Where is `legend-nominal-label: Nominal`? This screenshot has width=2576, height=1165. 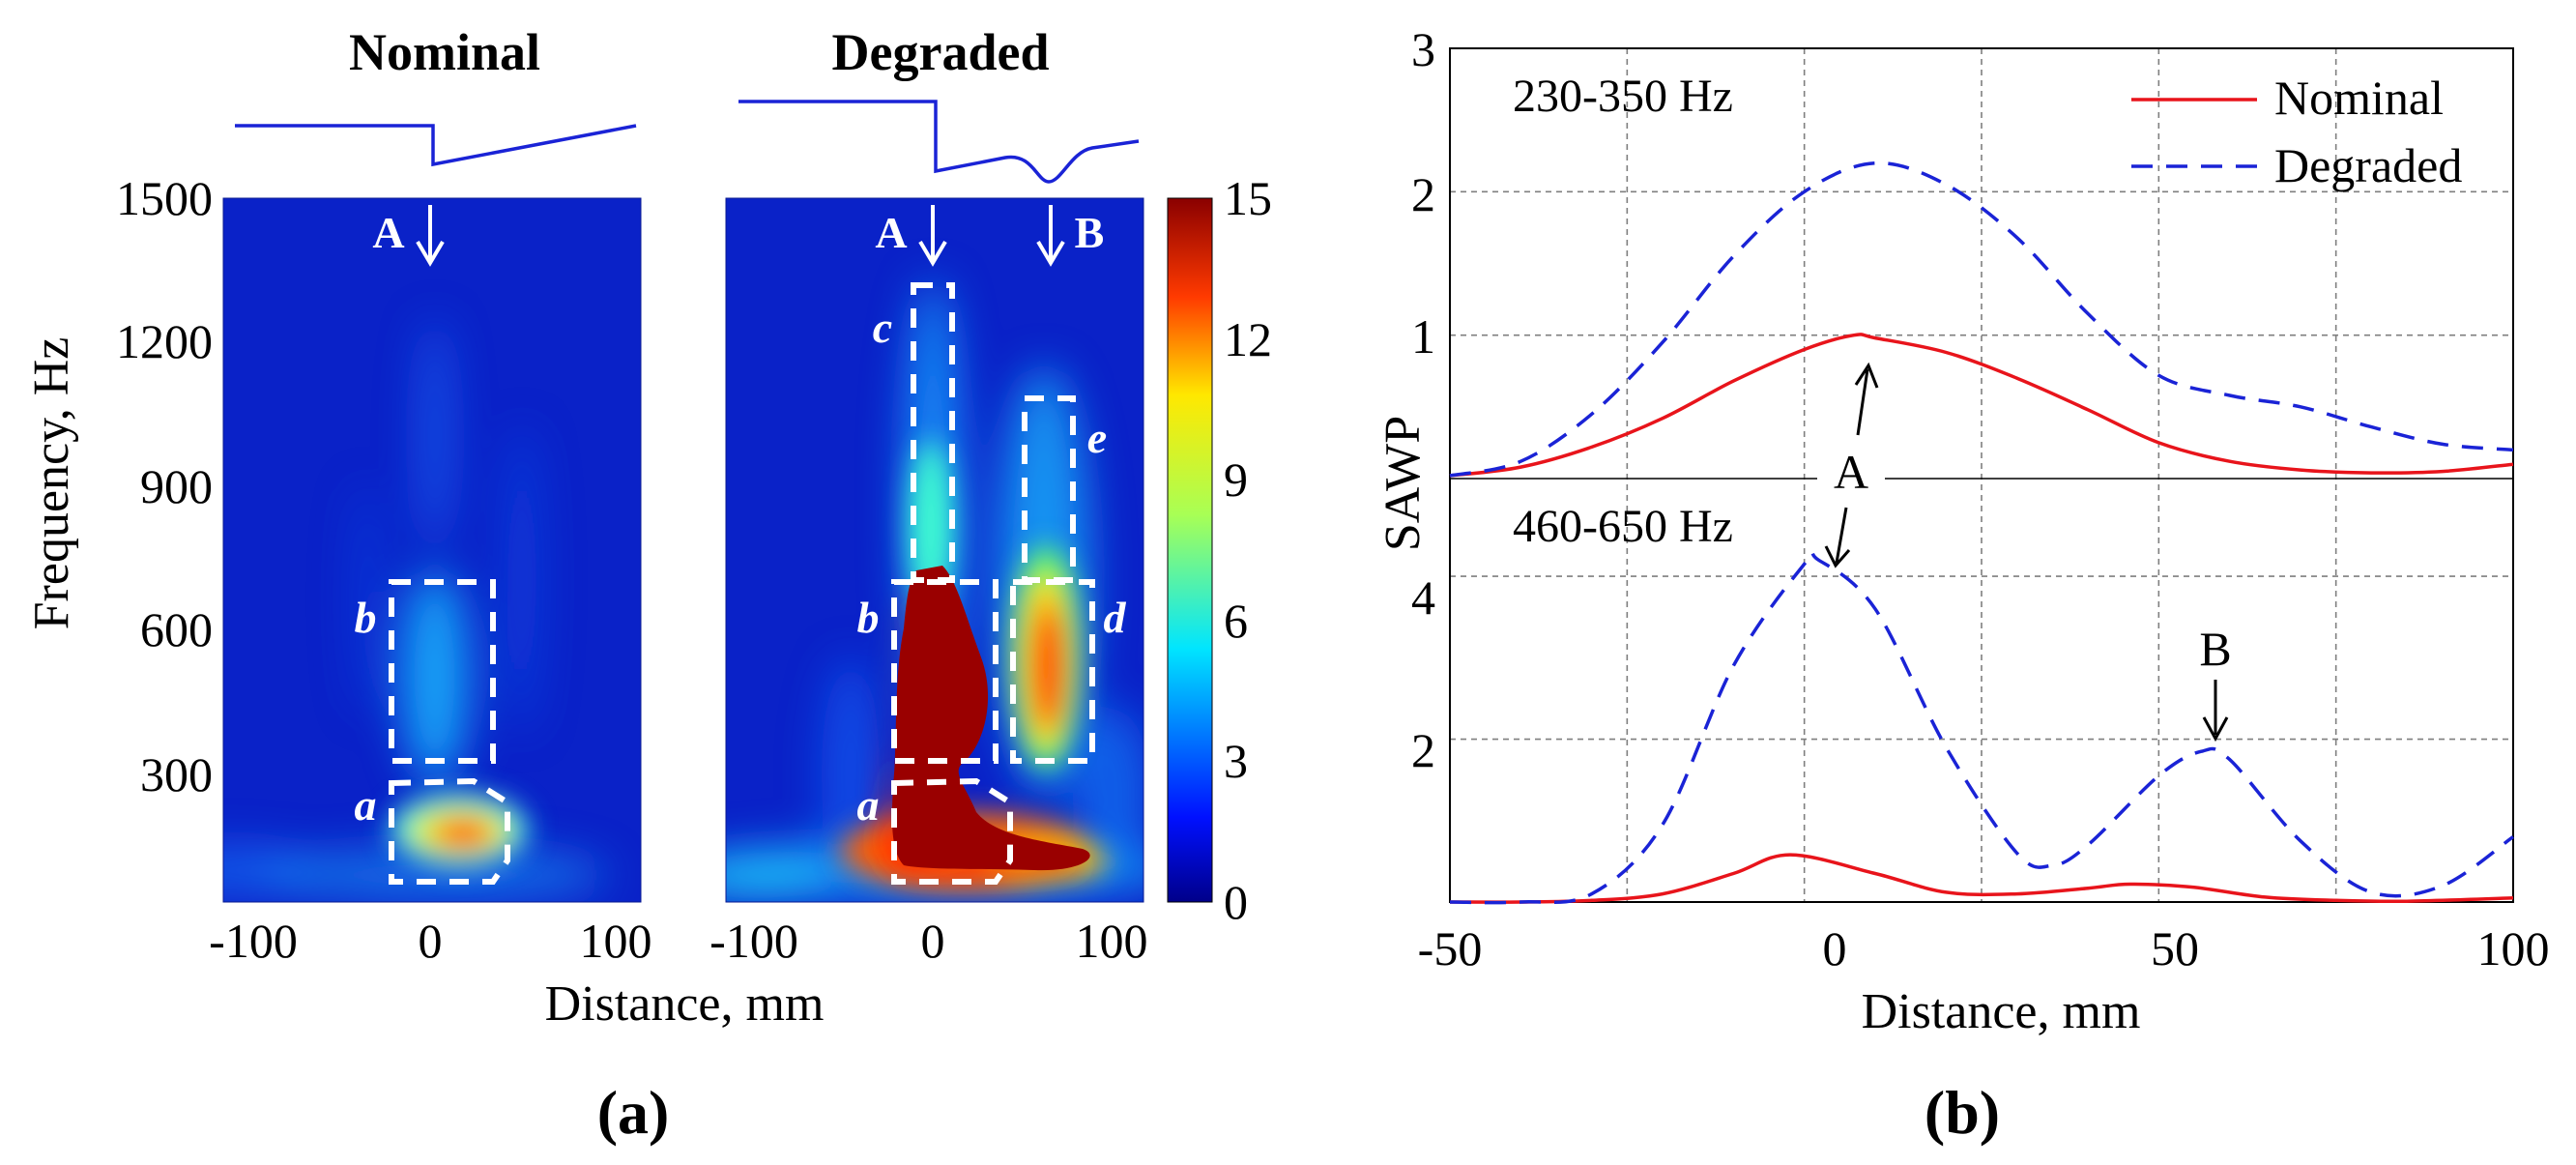
legend-nominal-label: Nominal is located at coordinates (2359, 98).